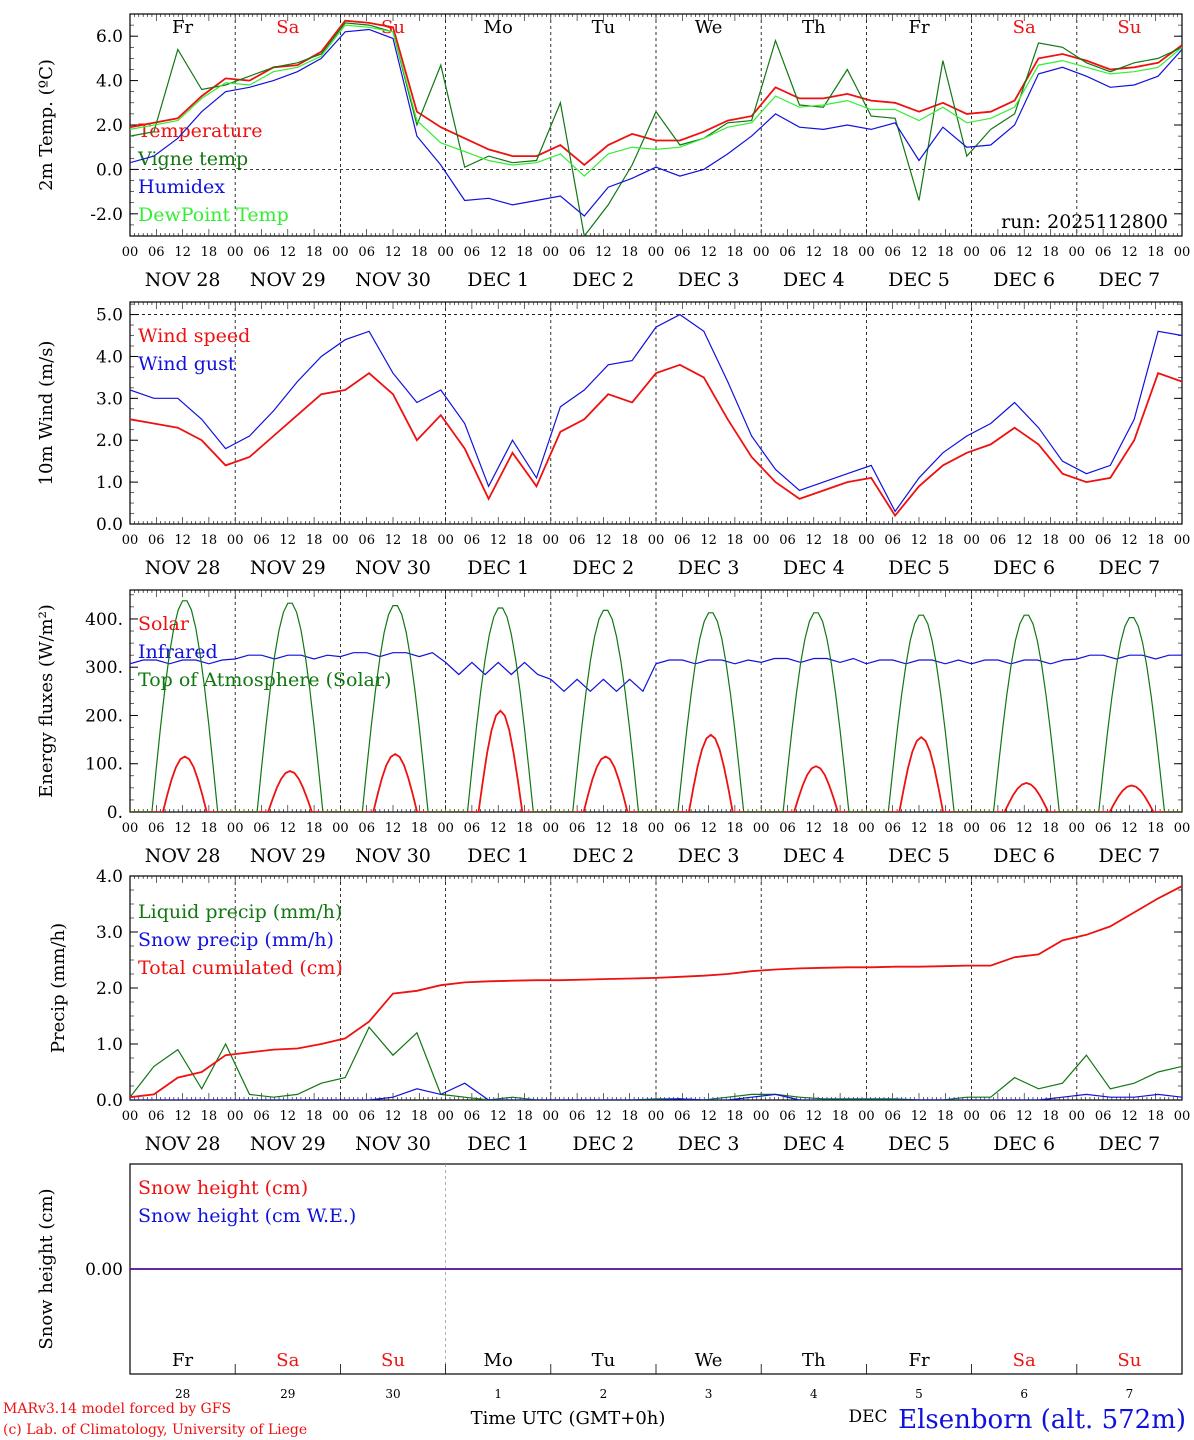 This screenshot has height=1440, width=1194. Describe the element at coordinates (709, 1394) in the screenshot. I see `day-number-label: 3` at that location.